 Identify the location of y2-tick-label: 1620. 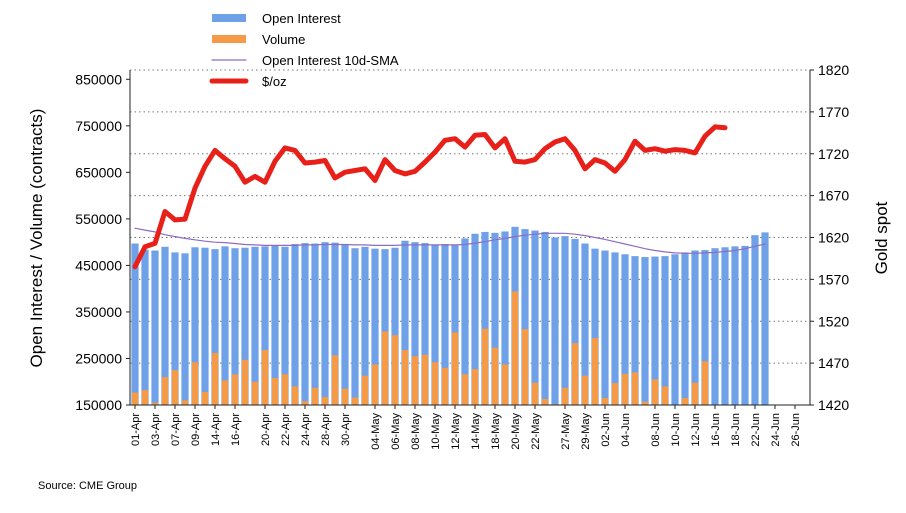
(833, 238).